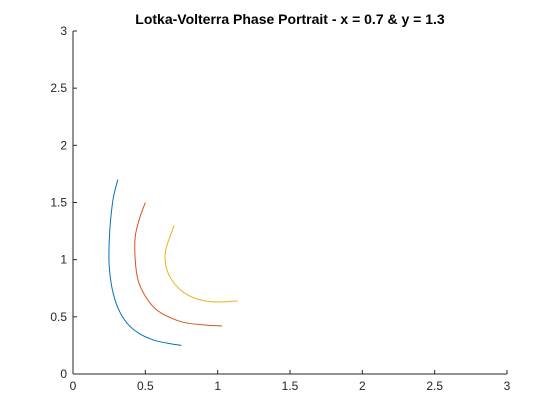 The width and height of the screenshot is (560, 420). Describe the element at coordinates (507, 386) in the screenshot. I see `x-tick-label: 3` at that location.